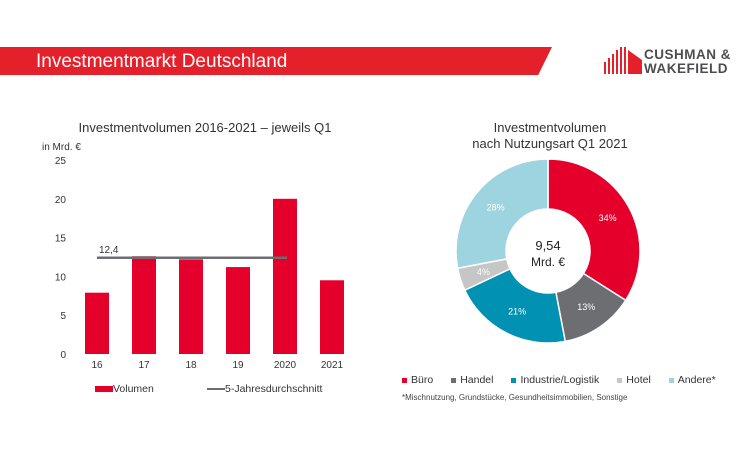 This screenshot has width=750, height=456. Describe the element at coordinates (472, 380) in the screenshot. I see `legend-item: Handel` at that location.